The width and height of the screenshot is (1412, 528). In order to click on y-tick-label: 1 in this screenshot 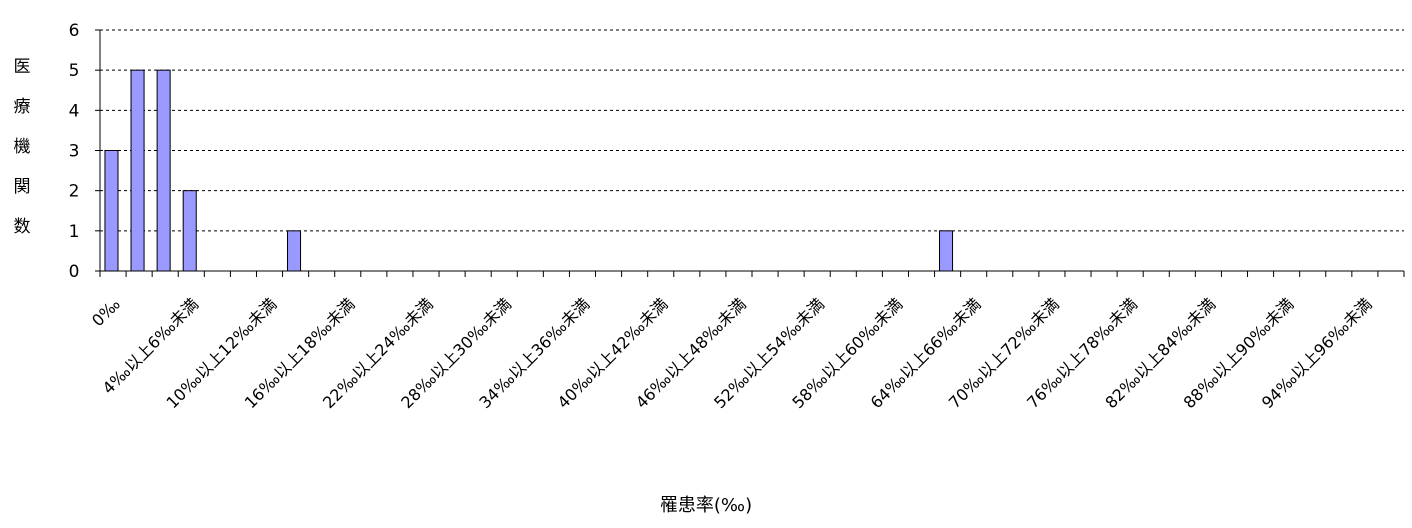, I will do `click(74, 232)`.